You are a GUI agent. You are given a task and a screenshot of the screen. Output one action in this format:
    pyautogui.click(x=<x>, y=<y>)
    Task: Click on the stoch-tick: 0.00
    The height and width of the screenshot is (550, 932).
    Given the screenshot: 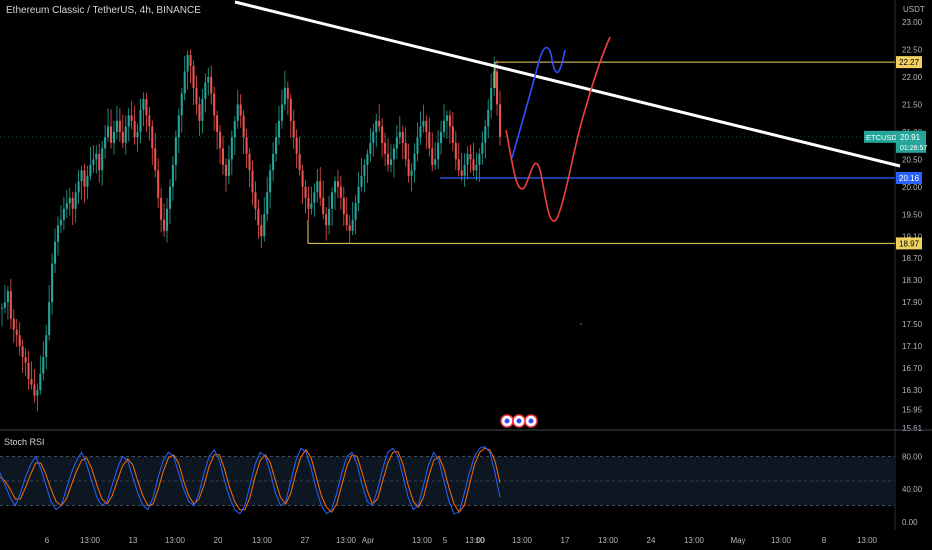 What is the action you would take?
    pyautogui.click(x=910, y=522)
    